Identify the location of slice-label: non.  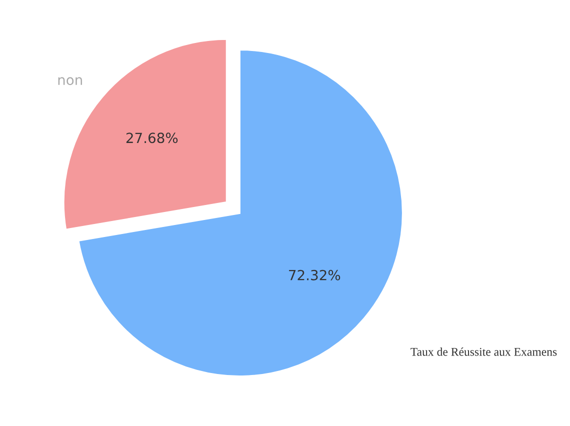
(70, 81).